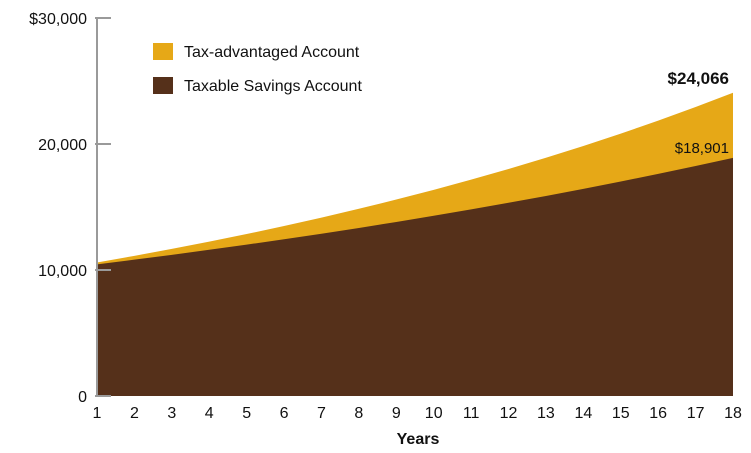 This screenshot has height=453, width=751. I want to click on annotation-tax-advantaged: $24,066, so click(698, 78).